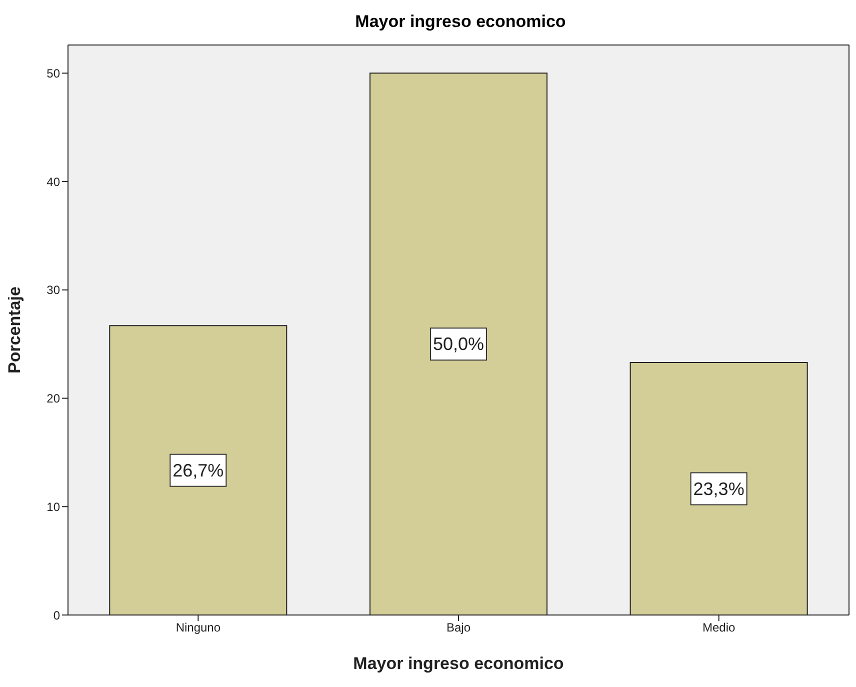 Image resolution: width=856 pixels, height=687 pixels. What do you see at coordinates (53, 290) in the screenshot?
I see `y-tick-label: 30` at bounding box center [53, 290].